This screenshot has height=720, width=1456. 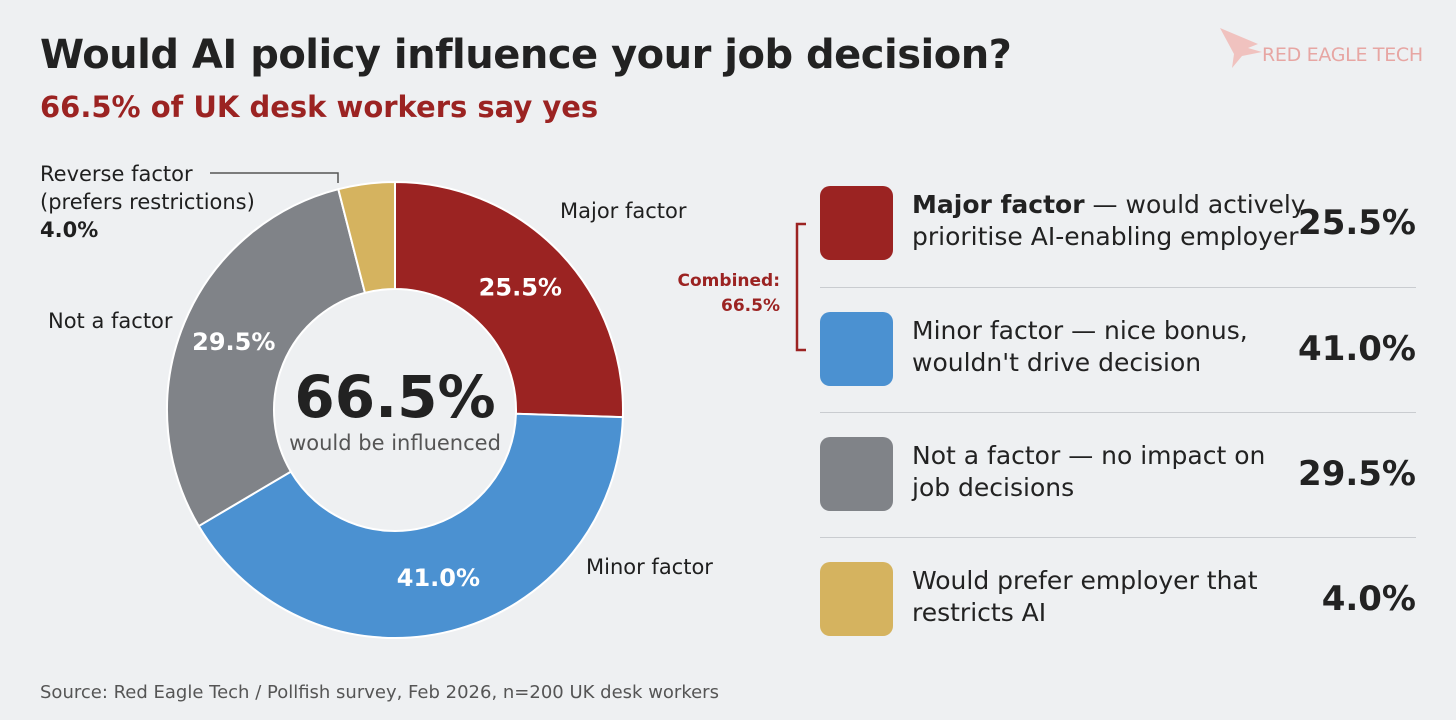 What do you see at coordinates (750, 306) in the screenshot?
I see `annotation-value: 66.5%` at bounding box center [750, 306].